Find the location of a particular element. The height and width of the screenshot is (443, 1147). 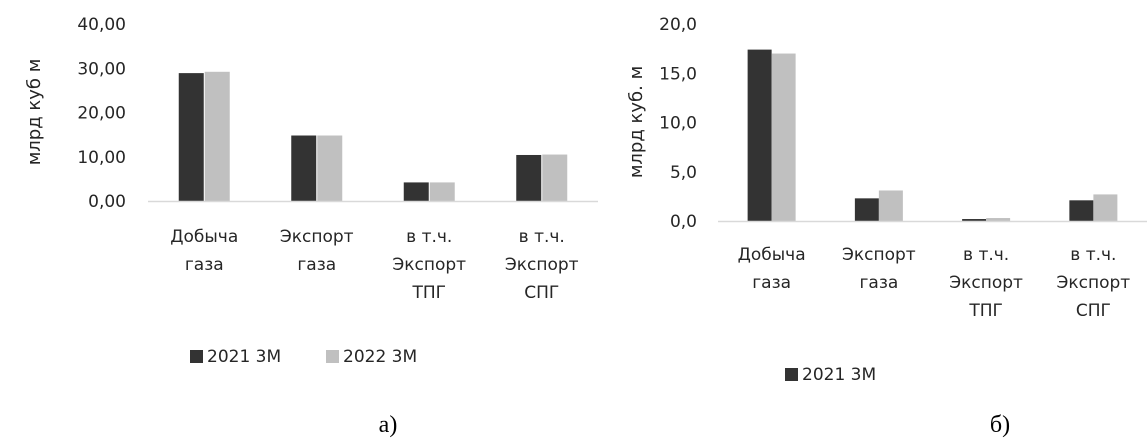

y-tick-label: 10,0 is located at coordinates (678, 124).